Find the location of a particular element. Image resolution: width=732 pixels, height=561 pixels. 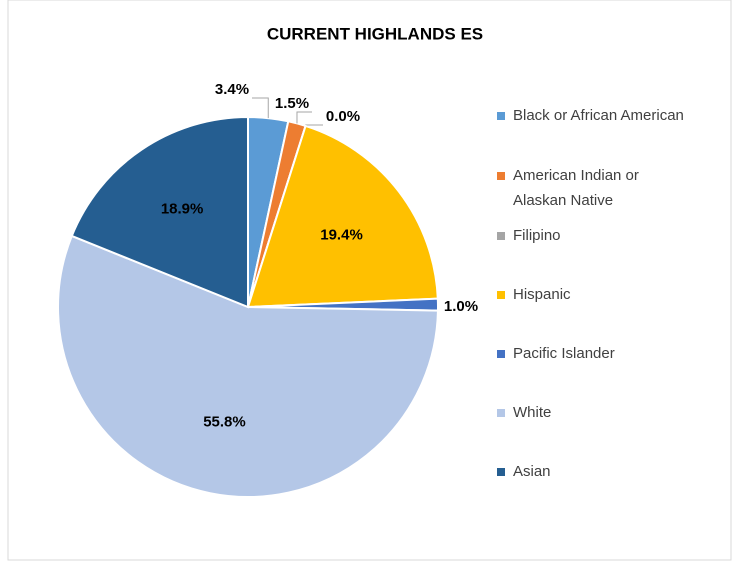

legend-label: Asian is located at coordinates (532, 471).